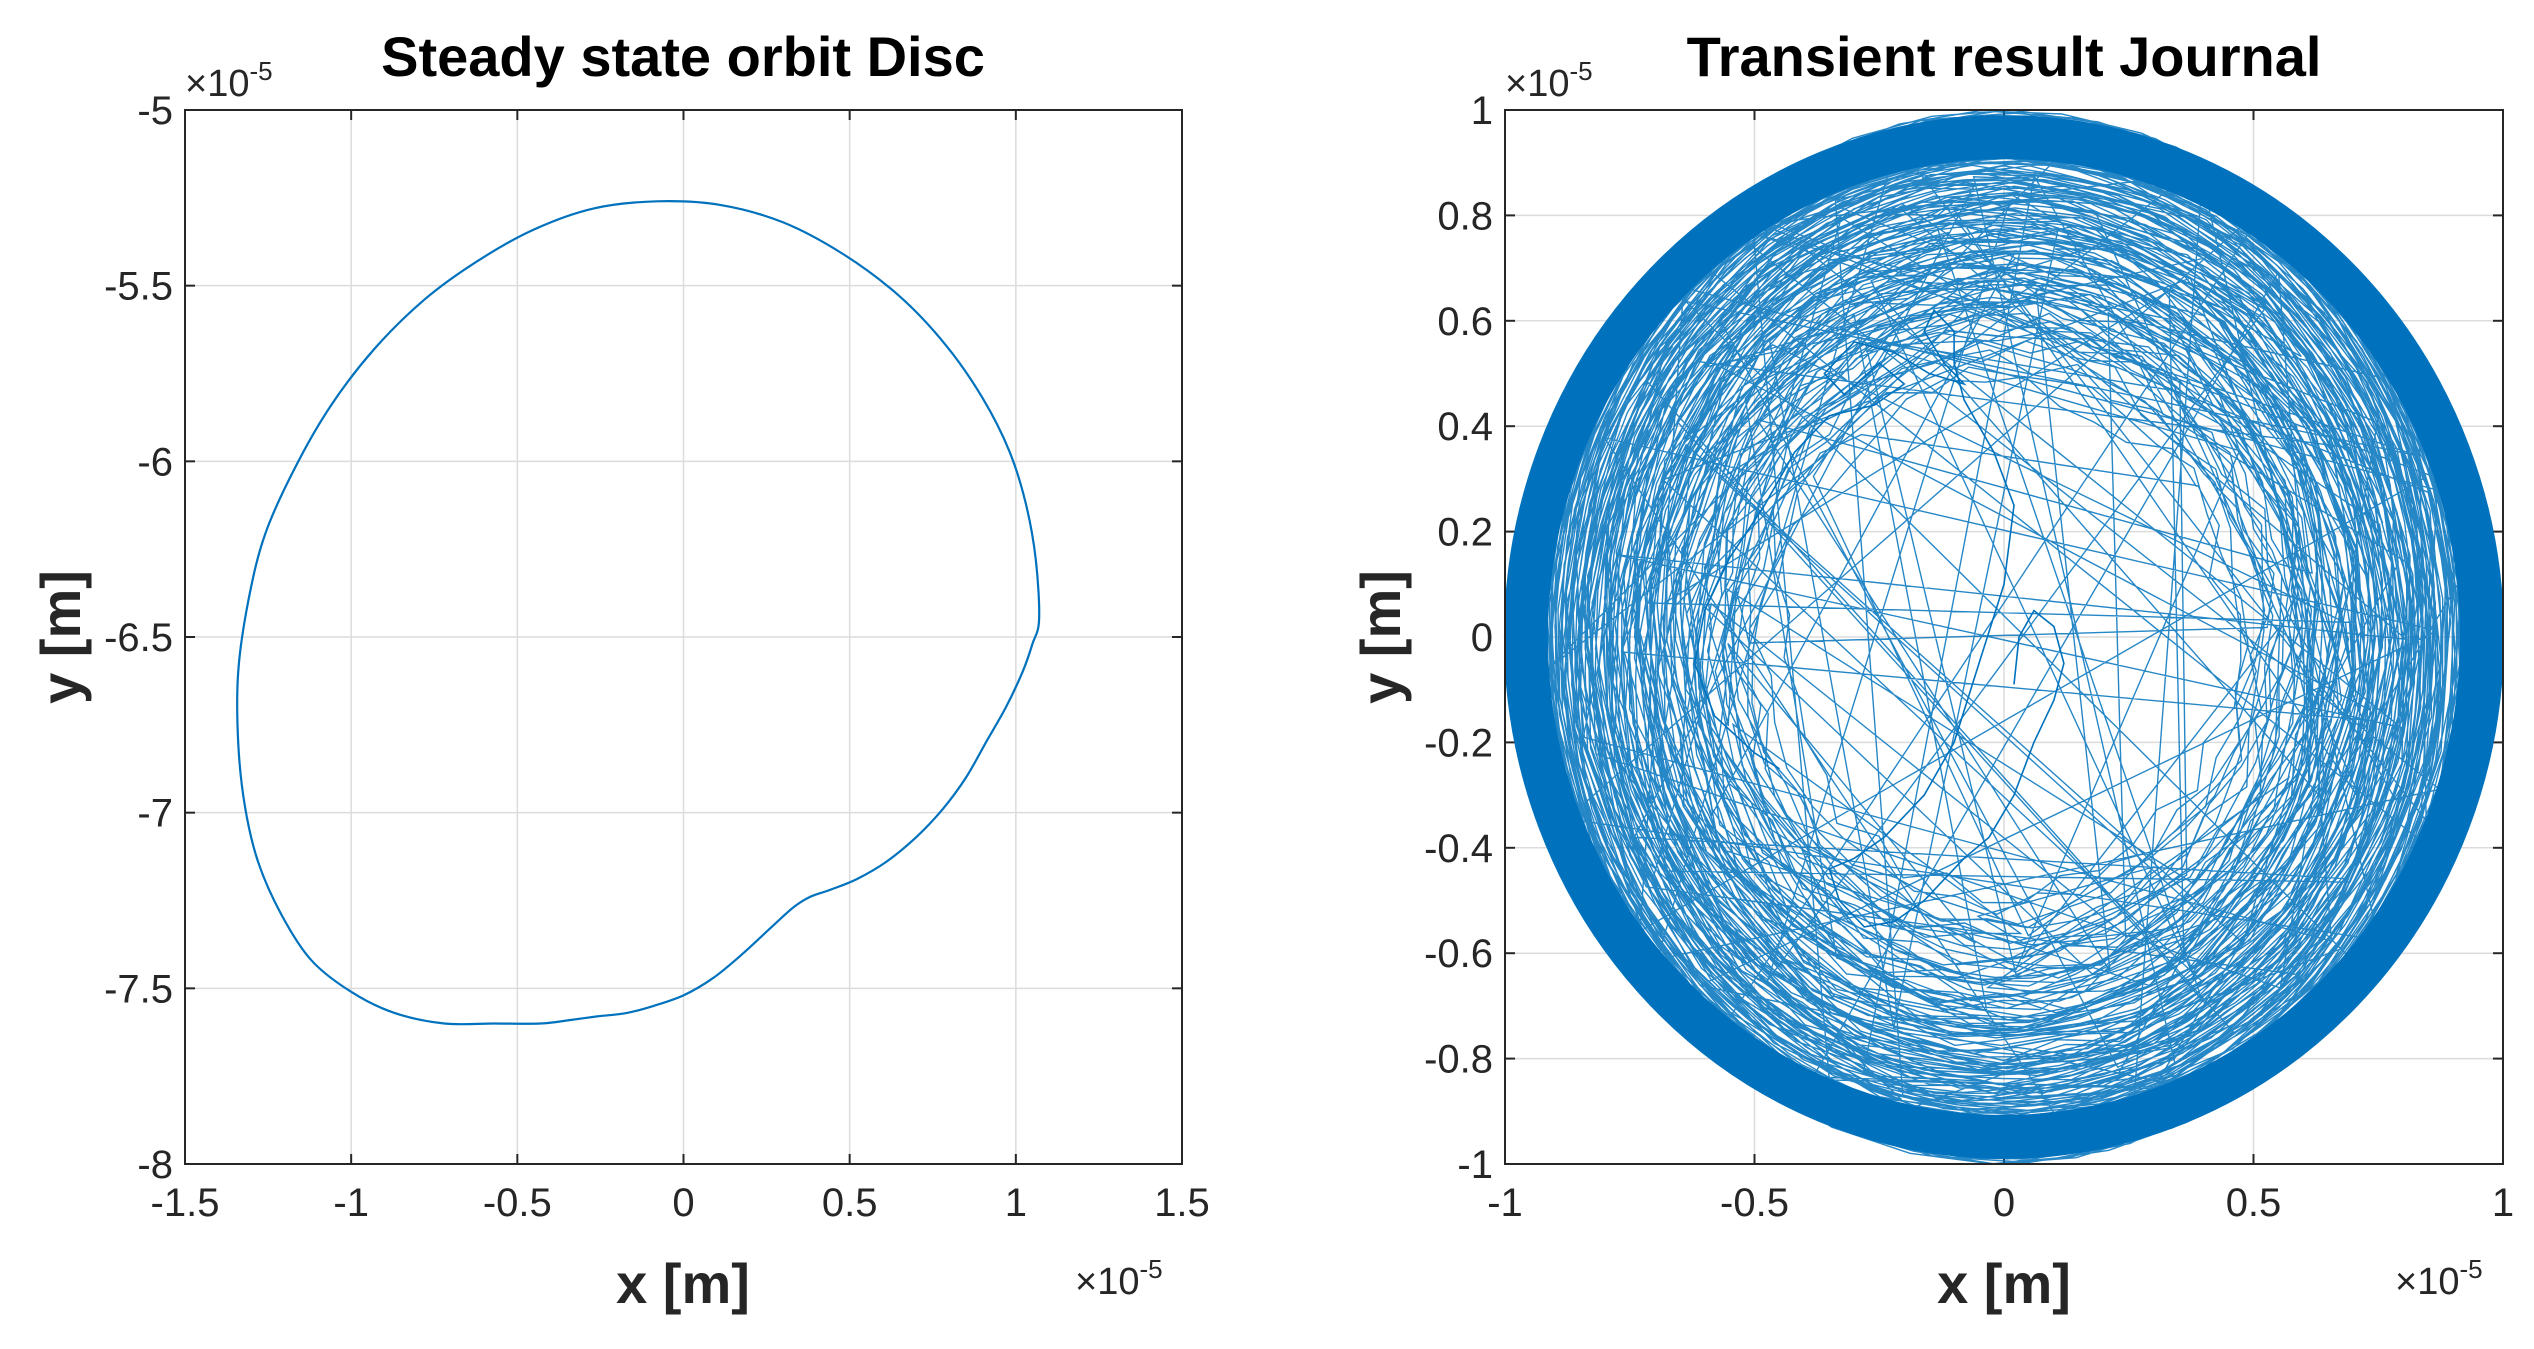 The height and width of the screenshot is (1349, 2534). What do you see at coordinates (683, 56) in the screenshot?
I see `chart-title: Steady state orbit Disc` at bounding box center [683, 56].